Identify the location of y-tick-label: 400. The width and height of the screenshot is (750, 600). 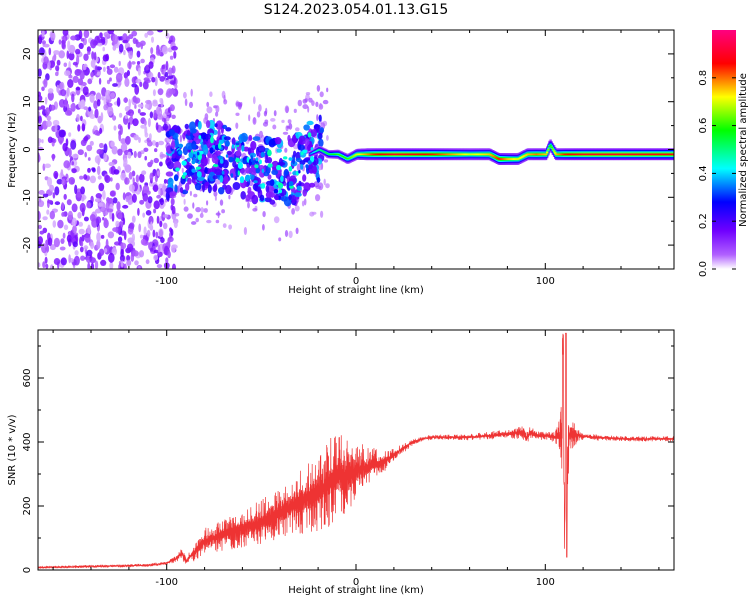
(27, 441).